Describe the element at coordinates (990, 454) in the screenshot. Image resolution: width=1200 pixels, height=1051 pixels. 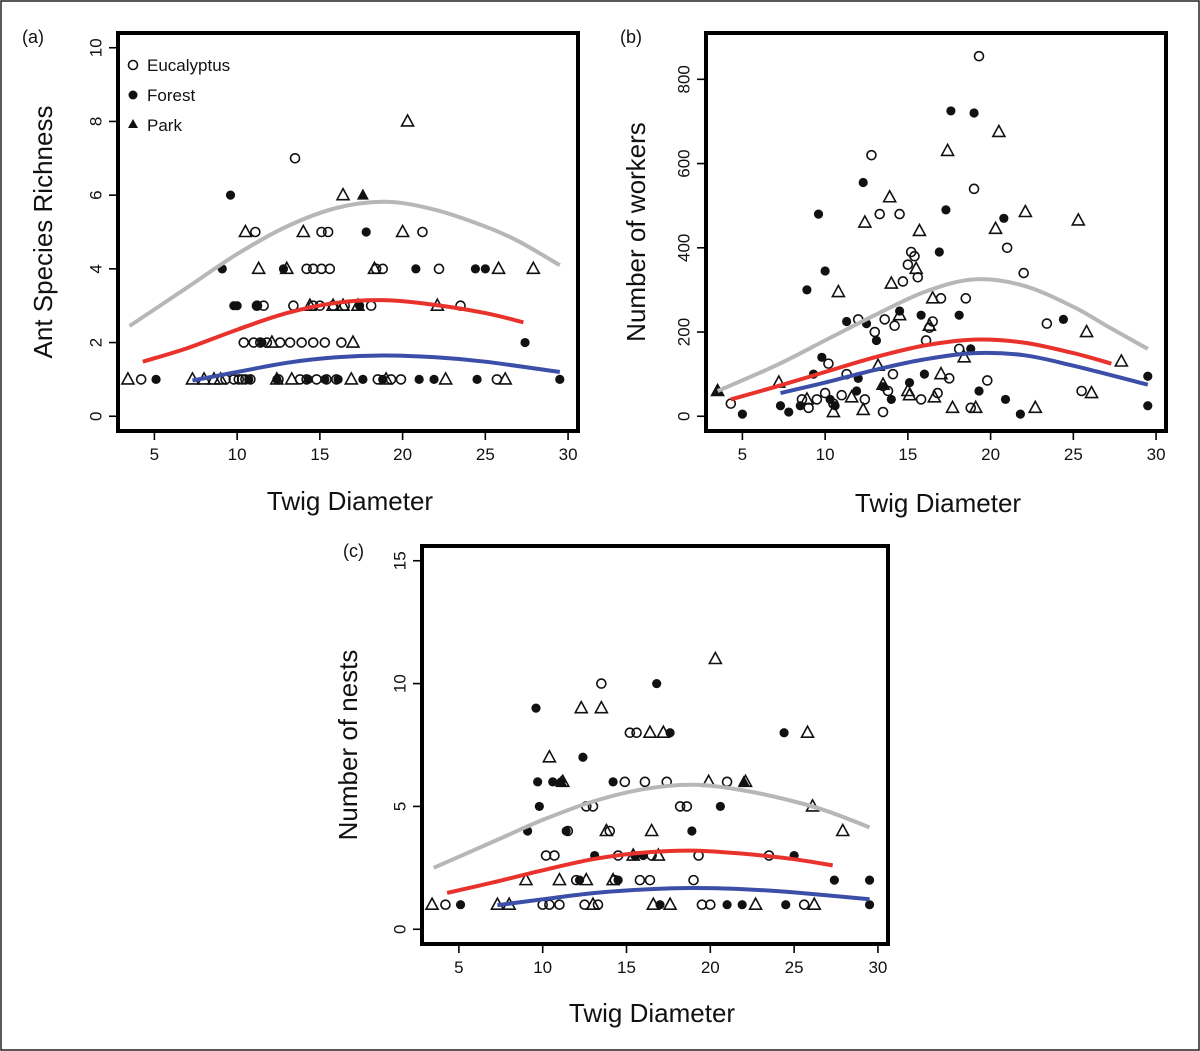
I see `x-tick-label: 20` at that location.